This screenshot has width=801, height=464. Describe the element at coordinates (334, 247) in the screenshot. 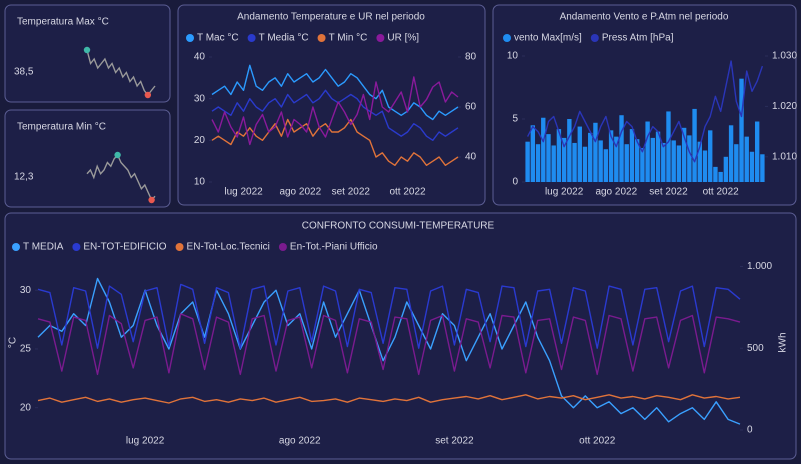

I see `legend-label: En-Tot.-Piani Ufficio` at that location.